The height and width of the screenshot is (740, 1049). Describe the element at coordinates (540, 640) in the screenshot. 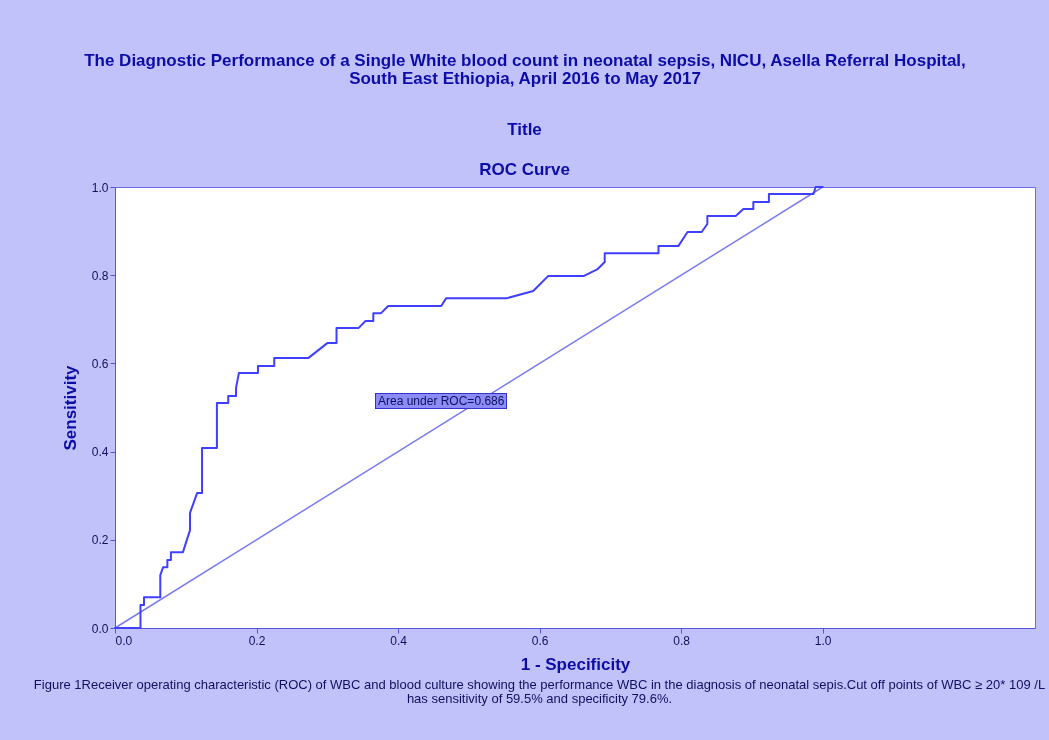

I see `x-tick-label: 0.6` at that location.